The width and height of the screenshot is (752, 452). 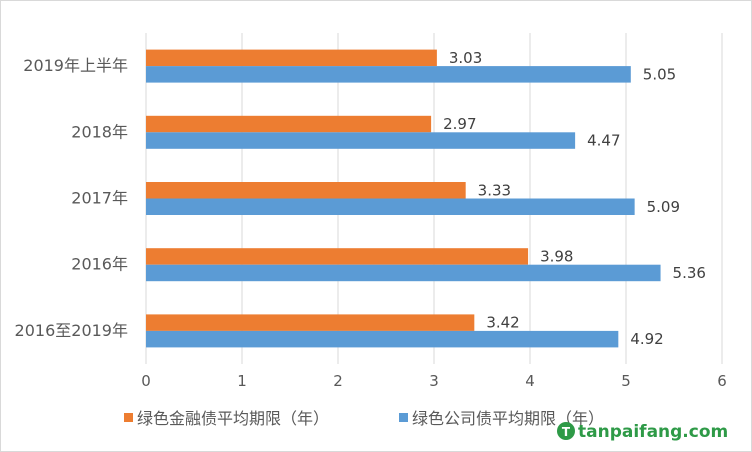 What do you see at coordinates (530, 381) in the screenshot?
I see `x-tick-label: 4` at bounding box center [530, 381].